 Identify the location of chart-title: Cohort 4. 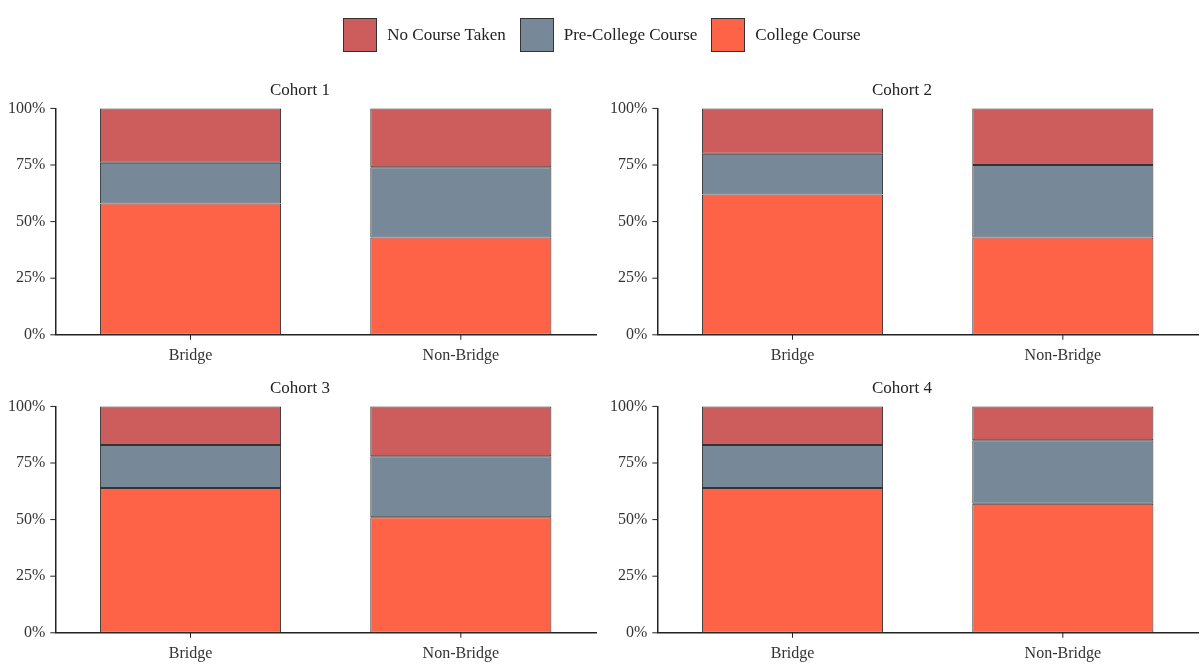
(902, 387).